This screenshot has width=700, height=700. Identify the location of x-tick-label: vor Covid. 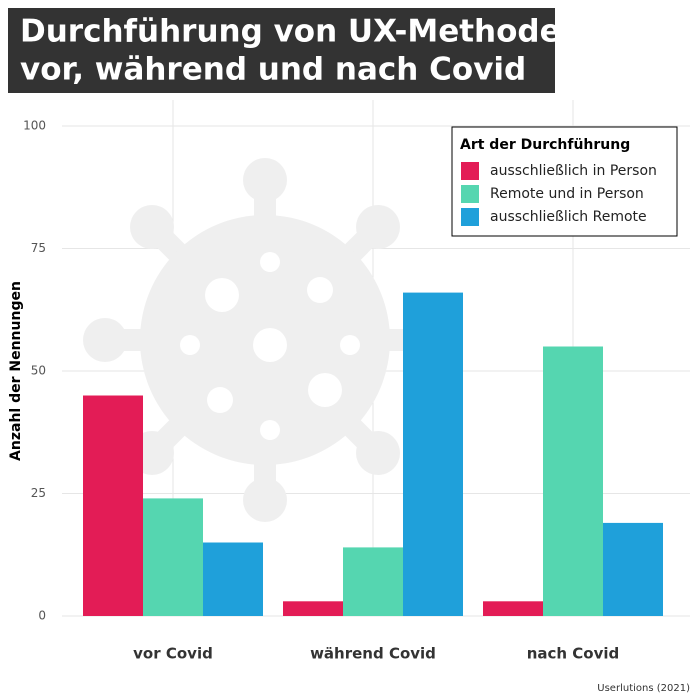
(173, 654).